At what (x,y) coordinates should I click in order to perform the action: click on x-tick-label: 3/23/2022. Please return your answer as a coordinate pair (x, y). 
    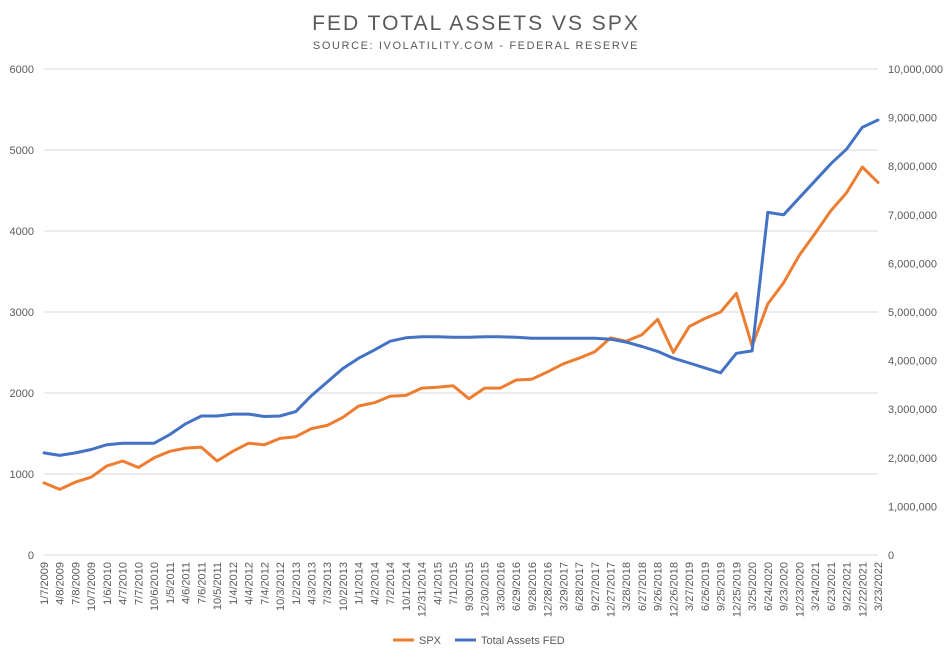
    Looking at the image, I should click on (879, 586).